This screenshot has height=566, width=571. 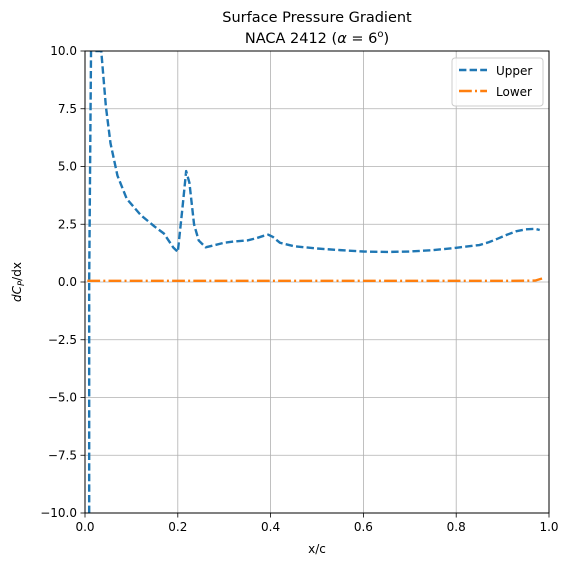 I want to click on y-tick-label: −7.5, so click(x=62, y=455).